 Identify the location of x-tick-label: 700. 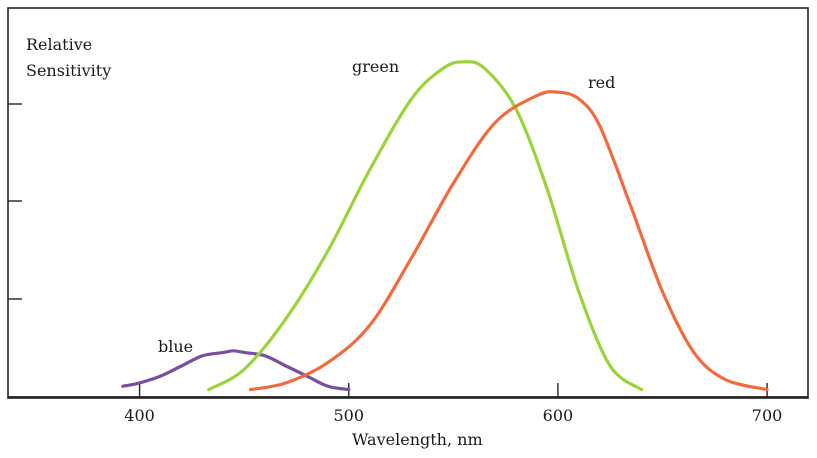
(767, 415).